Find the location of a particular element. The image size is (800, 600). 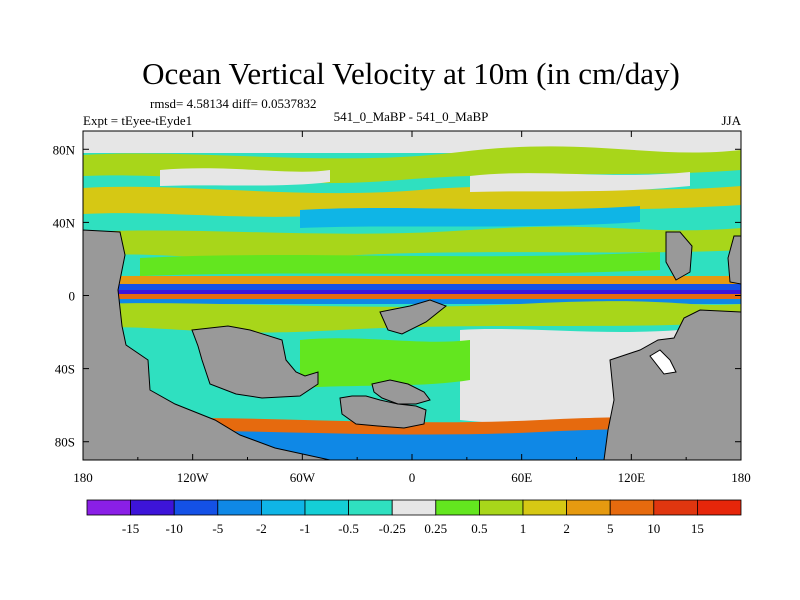

land-africa-tip is located at coordinates (413, 317).